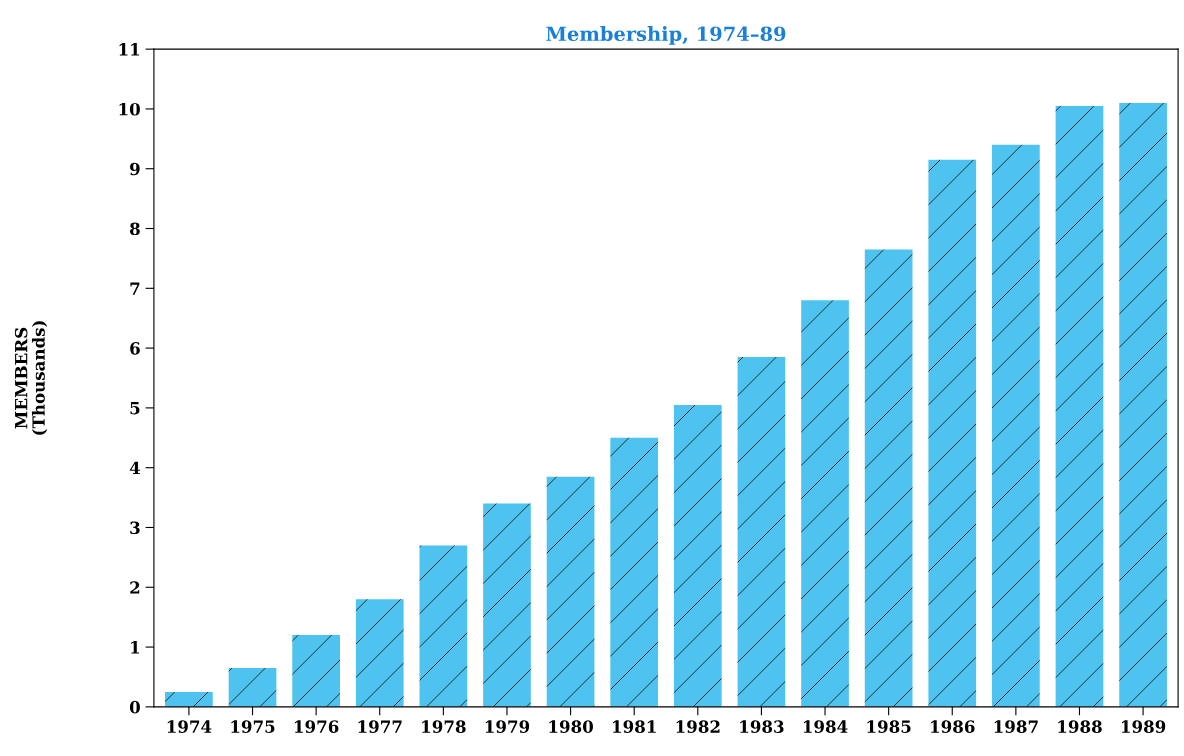  What do you see at coordinates (253, 726) in the screenshot?
I see `x-tick-label: 1975` at bounding box center [253, 726].